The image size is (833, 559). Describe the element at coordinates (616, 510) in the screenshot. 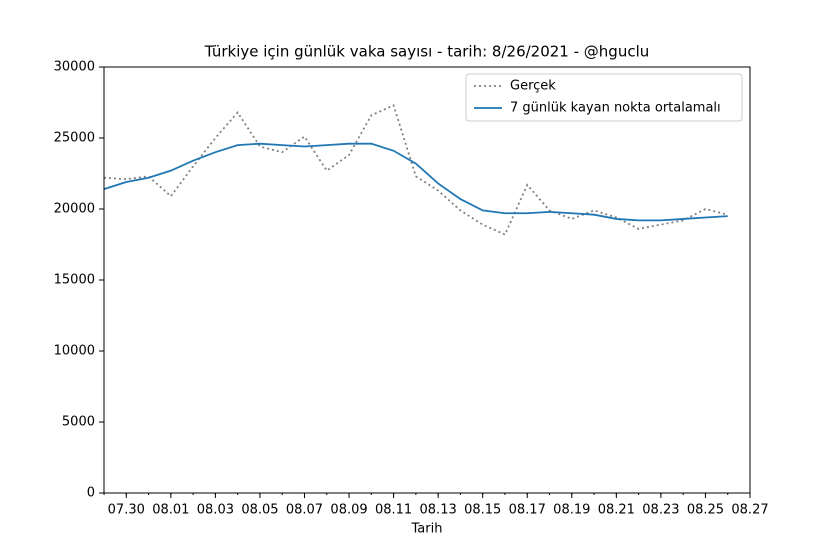

I see `x-tick-label: 08.21` at that location.